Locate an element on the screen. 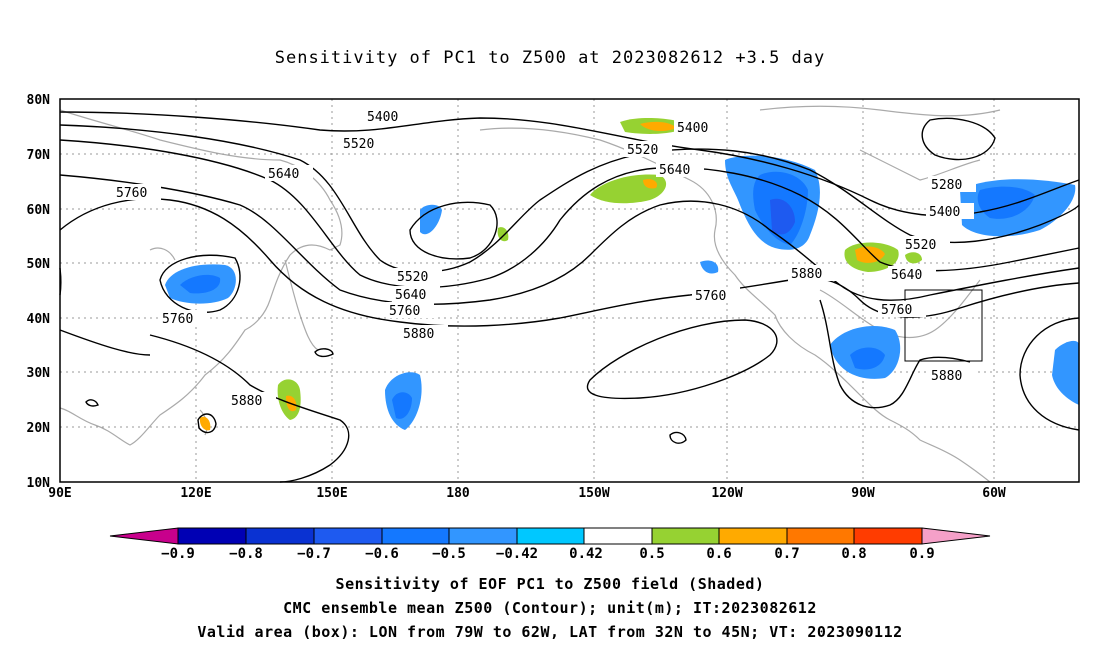  lat-label: 60N is located at coordinates (39, 210).